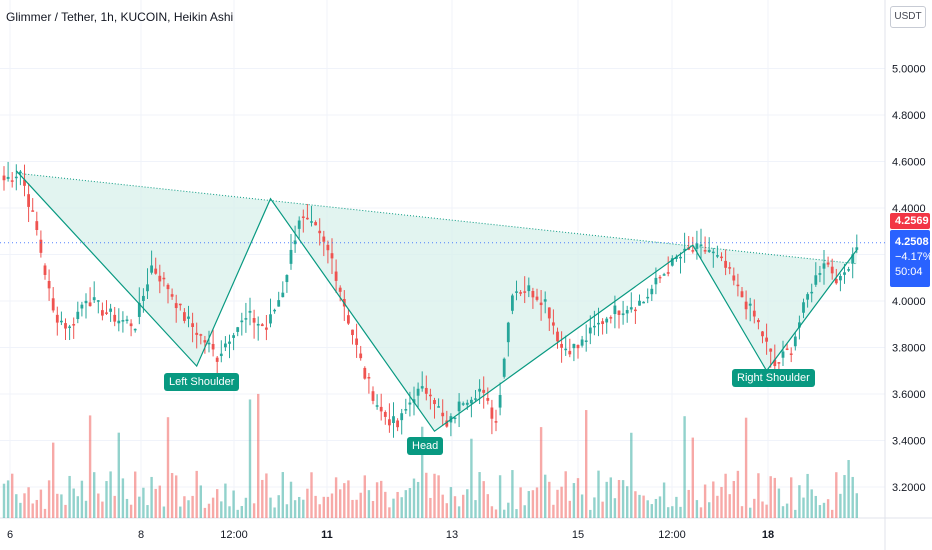 The image size is (932, 550). Describe the element at coordinates (327, 535) in the screenshot. I see `x-tick-label: 11` at that location.